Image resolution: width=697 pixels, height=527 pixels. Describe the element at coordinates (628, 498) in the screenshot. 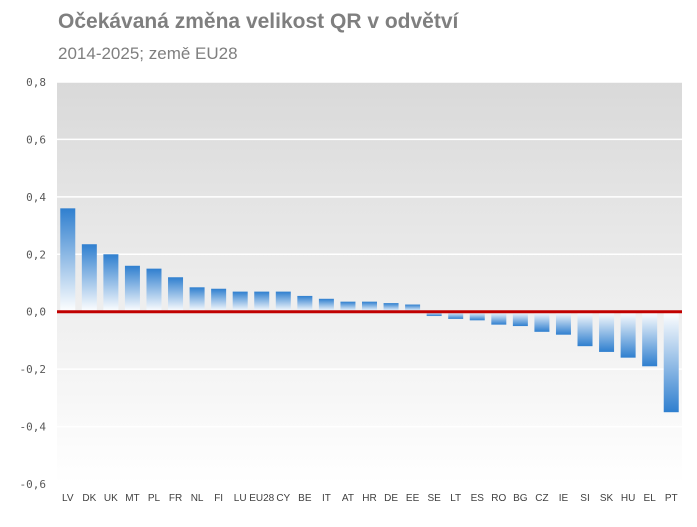

I see `x-category-label: HU` at that location.